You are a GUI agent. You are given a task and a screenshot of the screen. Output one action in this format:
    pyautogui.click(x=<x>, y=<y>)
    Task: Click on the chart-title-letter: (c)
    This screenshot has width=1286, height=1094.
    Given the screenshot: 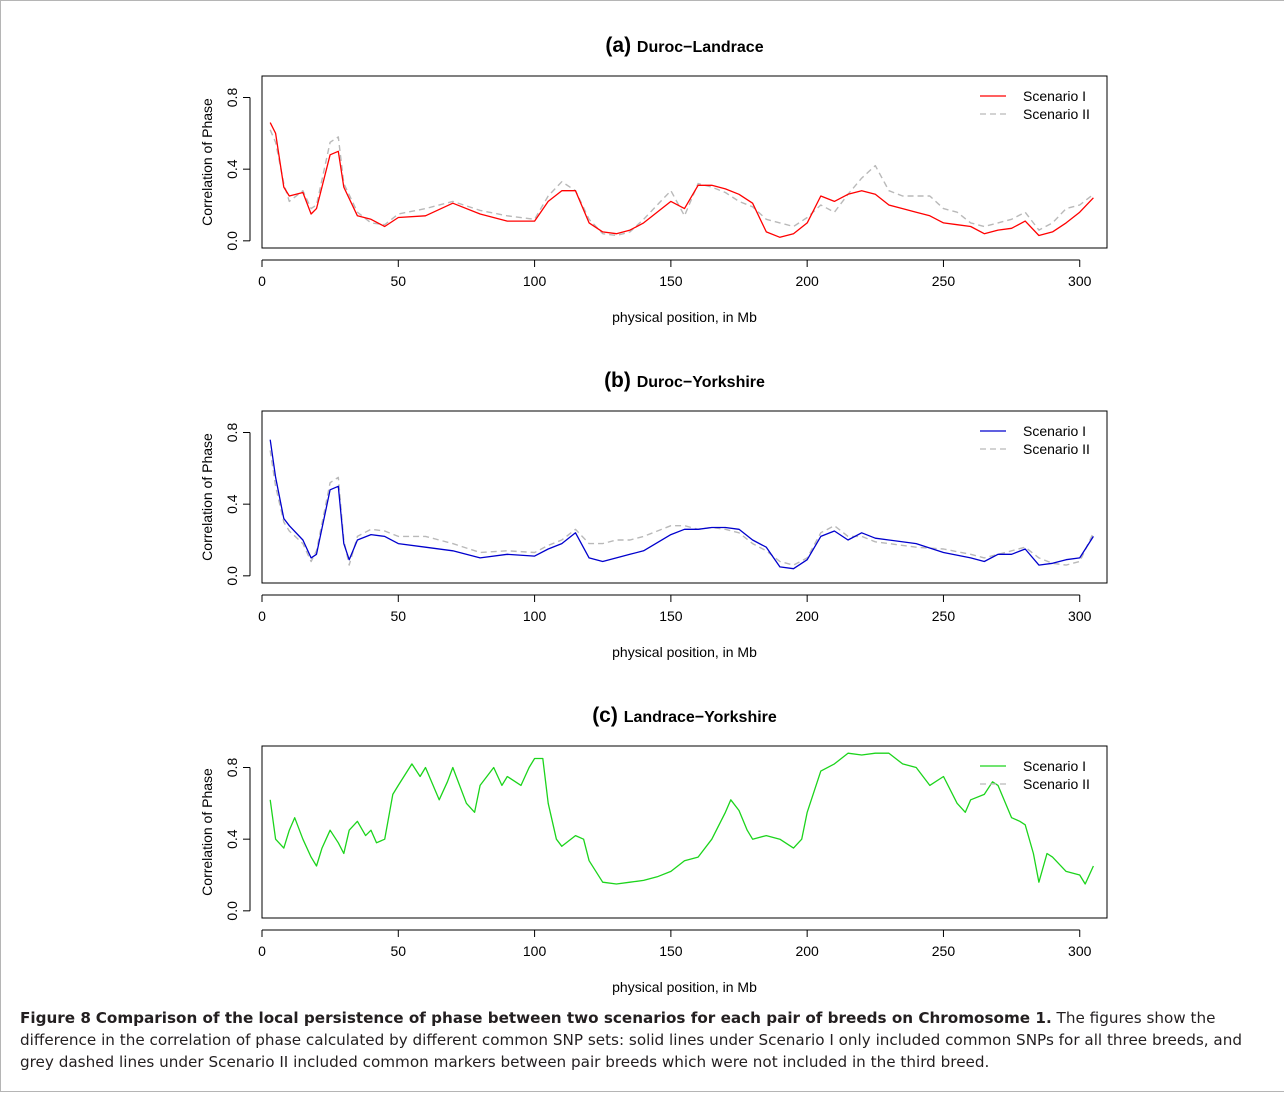 What is the action you would take?
    pyautogui.click(x=608, y=715)
    